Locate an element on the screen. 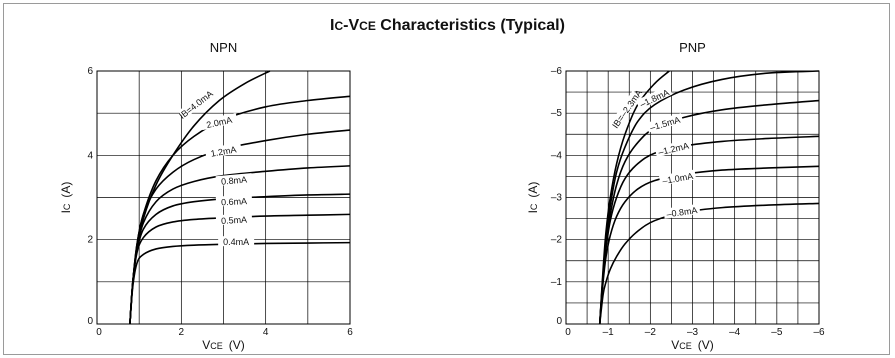 This screenshot has height=358, width=895. y-tick-label: –4 is located at coordinates (557, 155).